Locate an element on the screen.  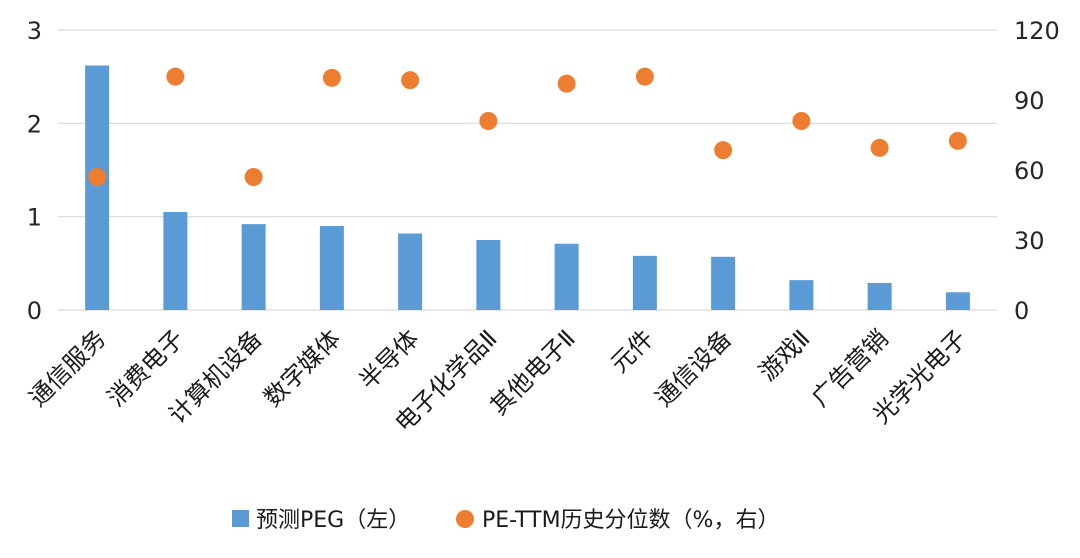
category-label: 通信设备 is located at coordinates (694, 368).